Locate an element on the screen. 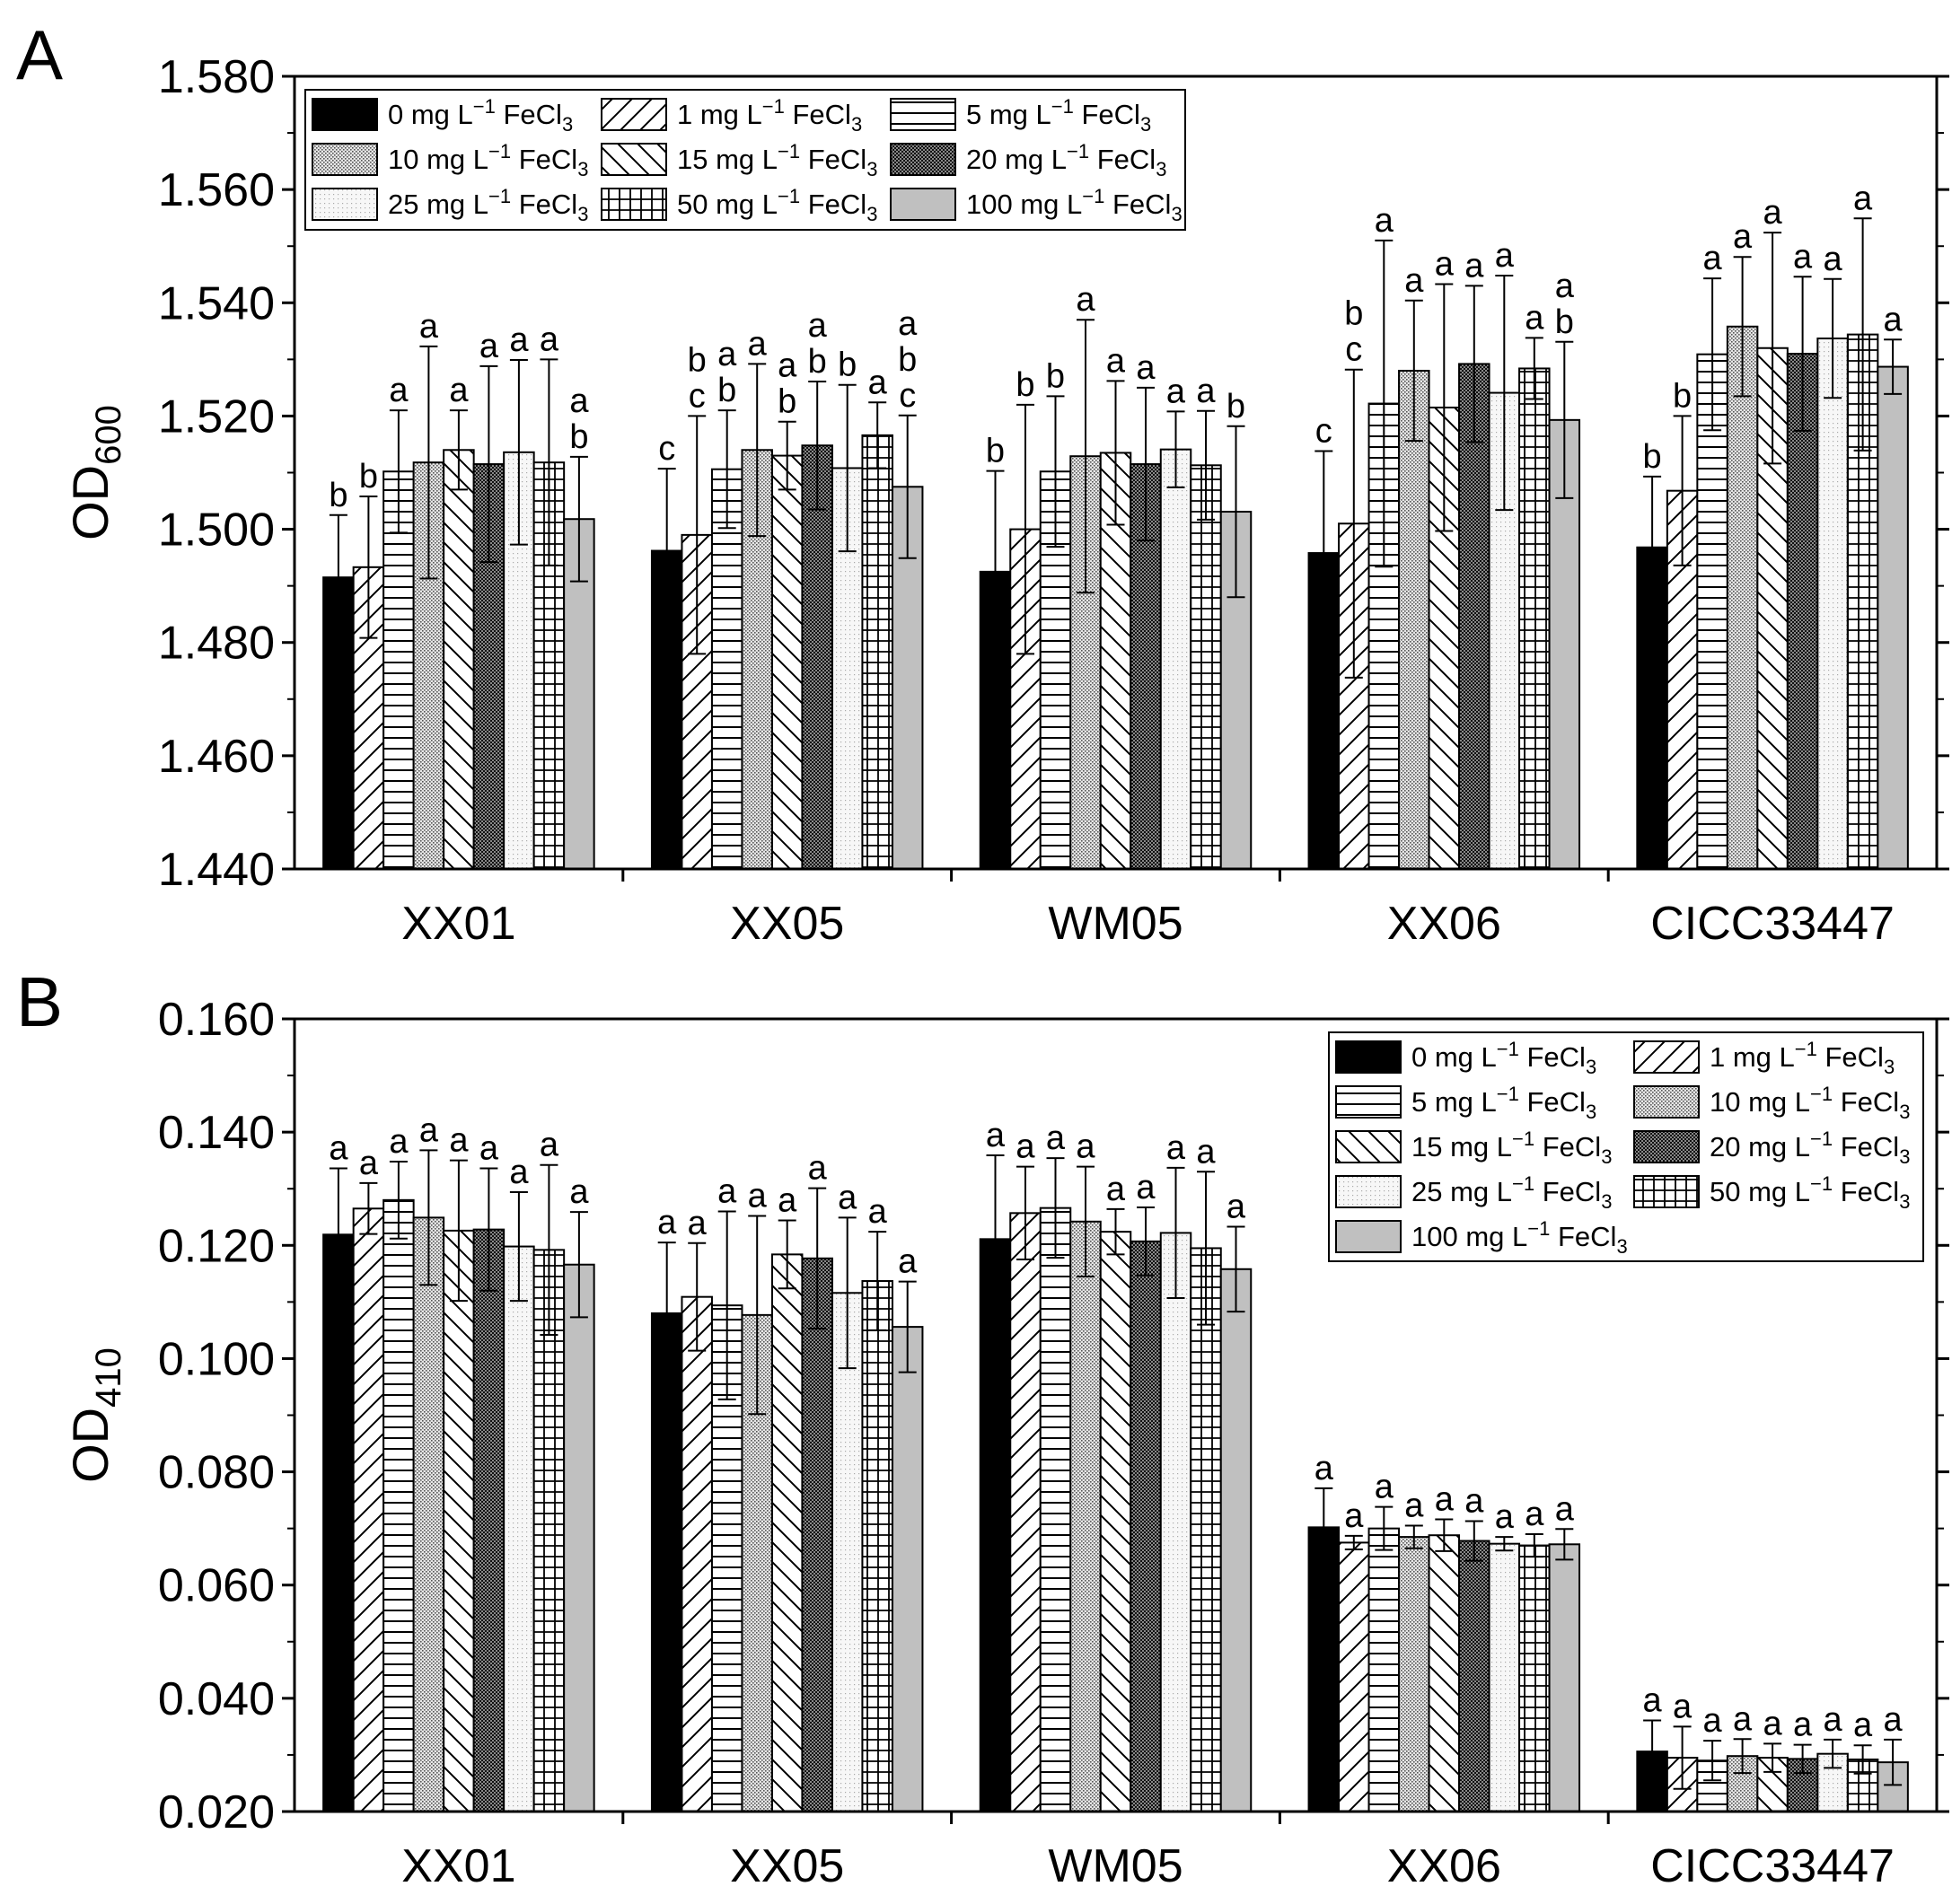  legend-label: 15 mg L−1 FeCl3 is located at coordinates (777, 160).